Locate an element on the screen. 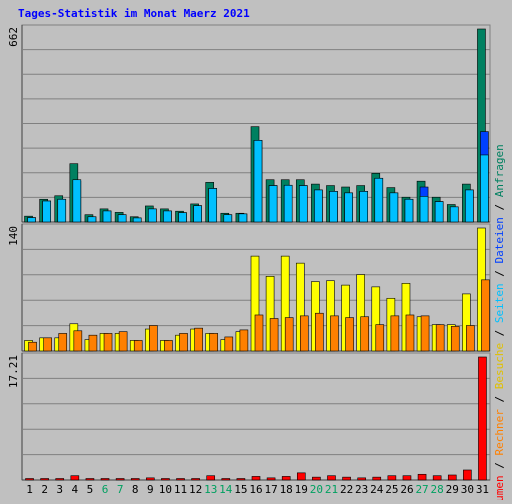  x-tick-label: 29 is located at coordinates (452, 489).